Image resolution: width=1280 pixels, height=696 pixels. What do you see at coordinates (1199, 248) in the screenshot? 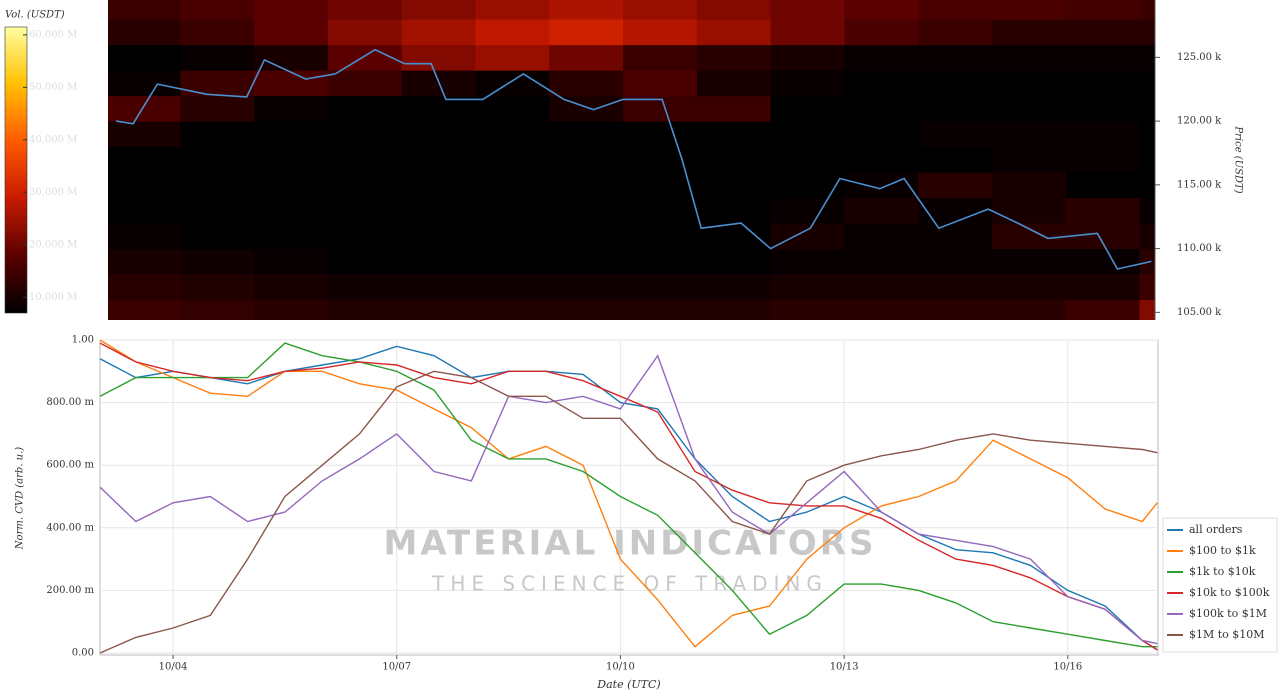
I see `y-tick-label: 110.00 k` at bounding box center [1199, 248].